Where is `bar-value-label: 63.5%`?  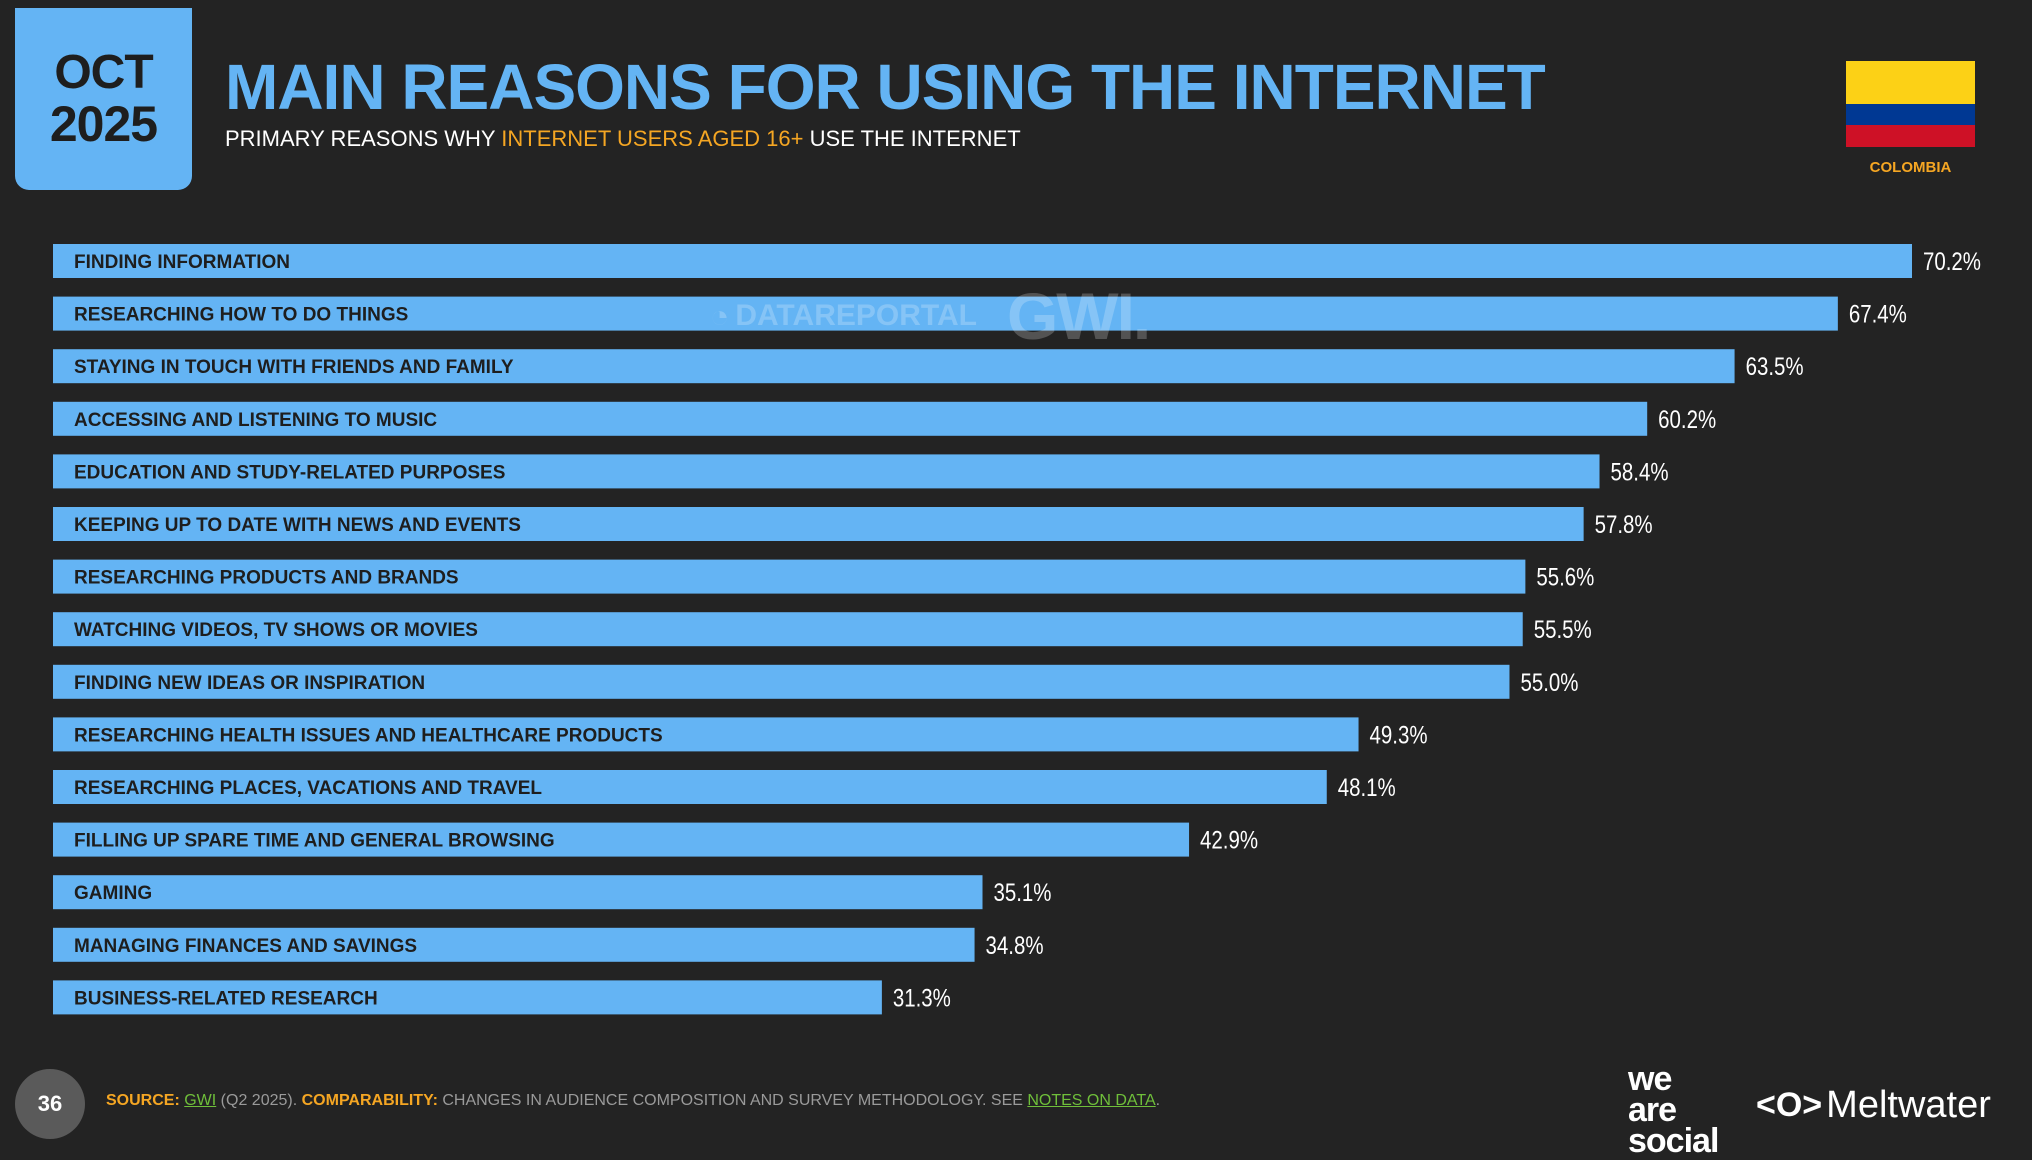 bar-value-label: 63.5% is located at coordinates (1775, 367).